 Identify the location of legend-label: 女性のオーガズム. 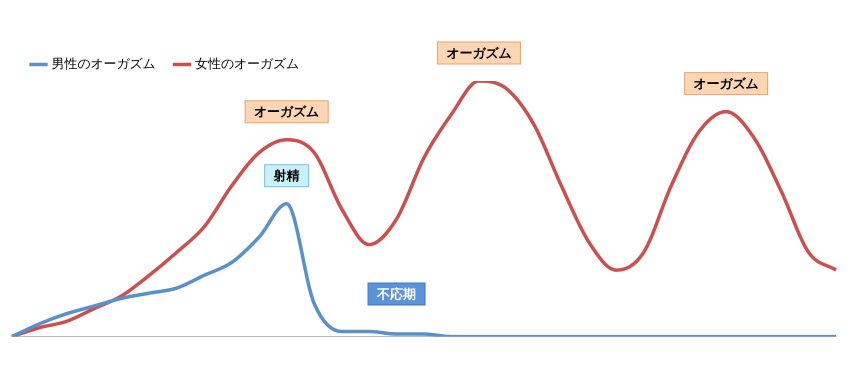
(247, 64).